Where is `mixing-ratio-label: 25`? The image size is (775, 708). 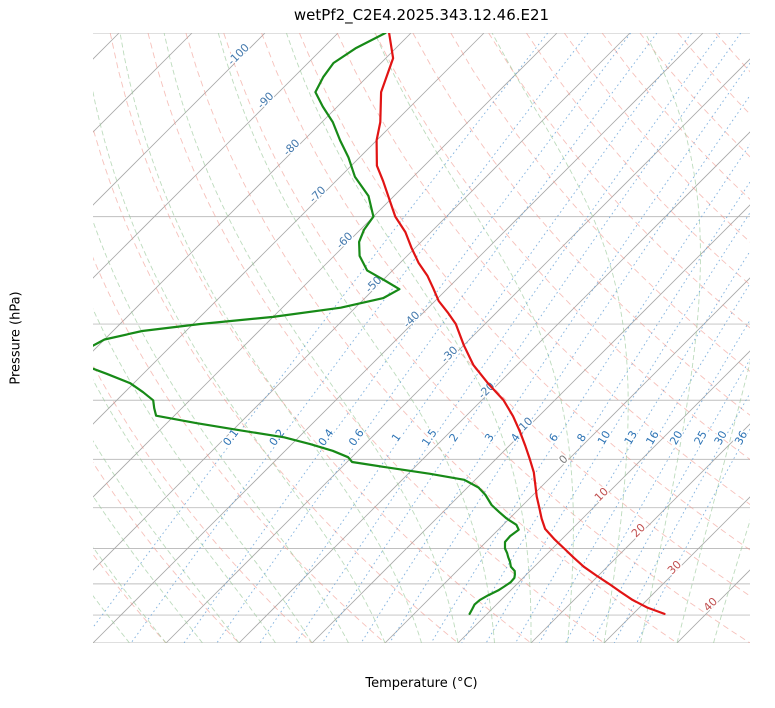 mixing-ratio-label: 25 is located at coordinates (701, 438).